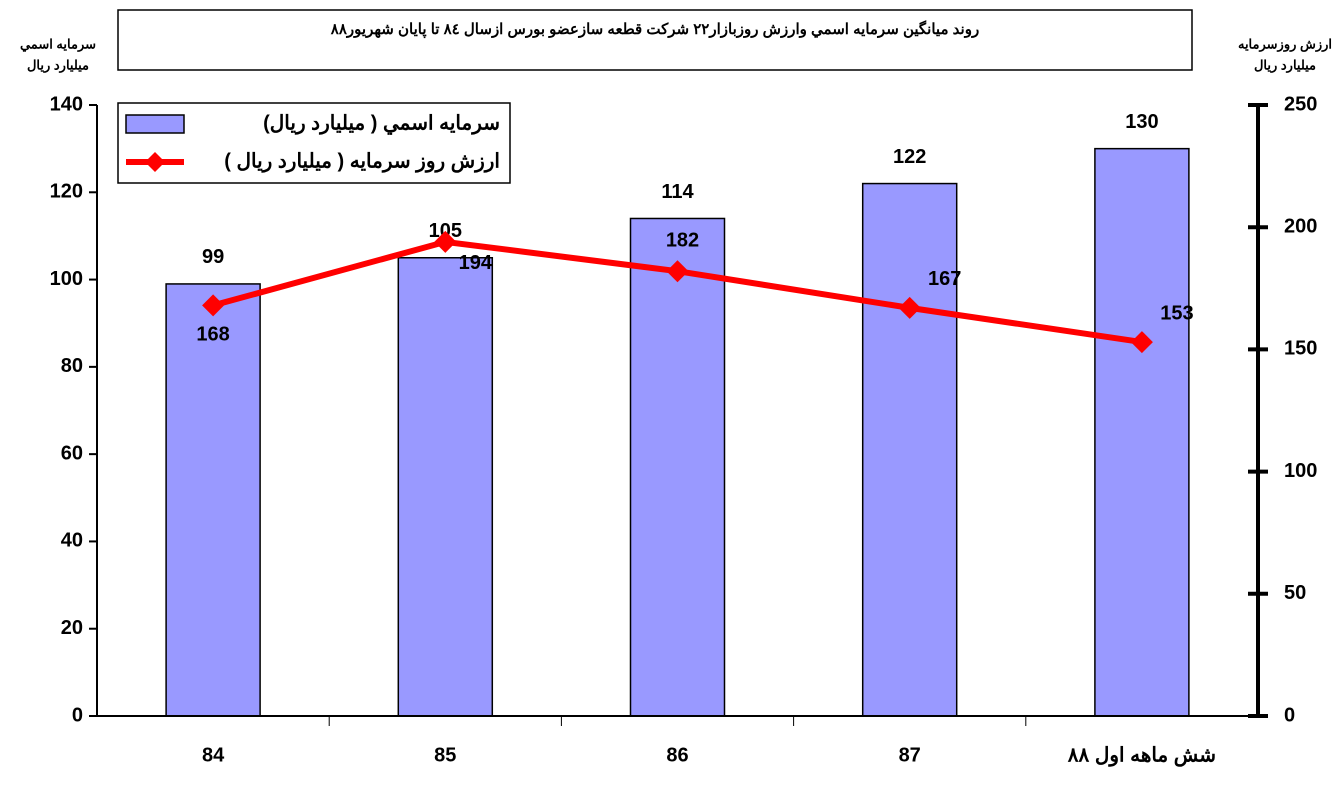  Describe the element at coordinates (66, 279) in the screenshot. I see `y-tick-label: 100` at that location.